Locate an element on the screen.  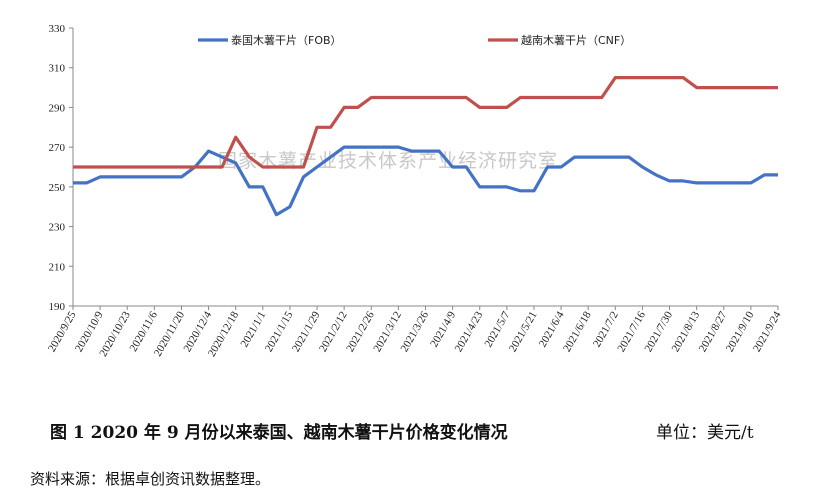
y-tick-label: 270 is located at coordinates (57, 148).